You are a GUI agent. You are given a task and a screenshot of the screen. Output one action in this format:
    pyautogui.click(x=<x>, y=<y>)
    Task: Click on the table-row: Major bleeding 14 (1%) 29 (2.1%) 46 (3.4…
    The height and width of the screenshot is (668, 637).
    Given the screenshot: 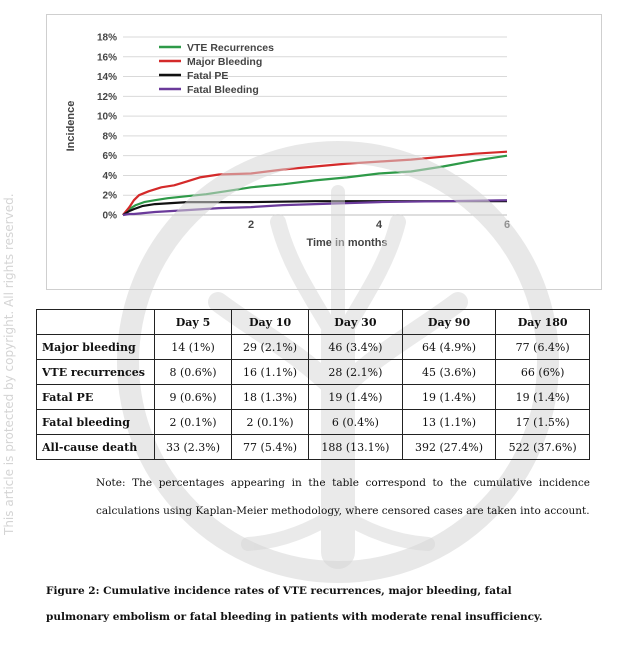 What is the action you would take?
    pyautogui.click(x=313, y=347)
    